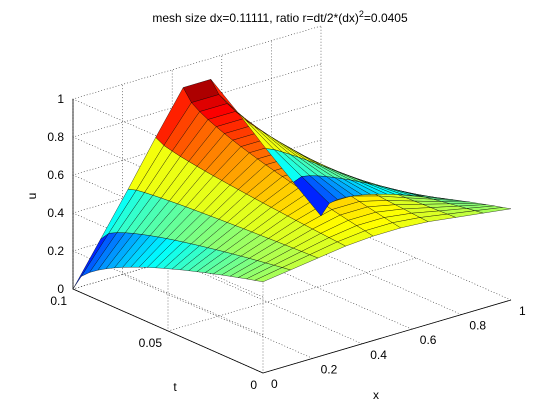 The height and width of the screenshot is (420, 560). Describe the element at coordinates (55, 213) in the screenshot. I see `u-tick-label: 0.4` at that location.